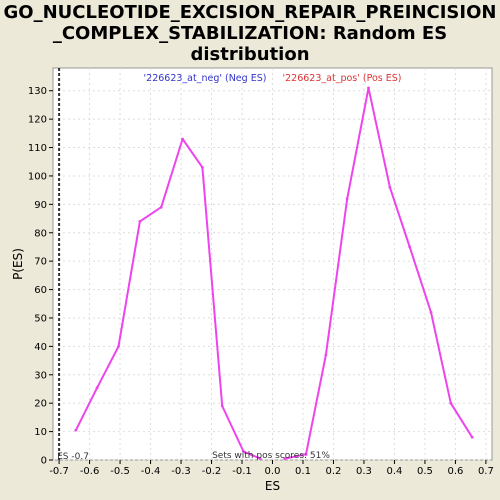  I want to click on x-tick-label: 0.0, so click(273, 471).